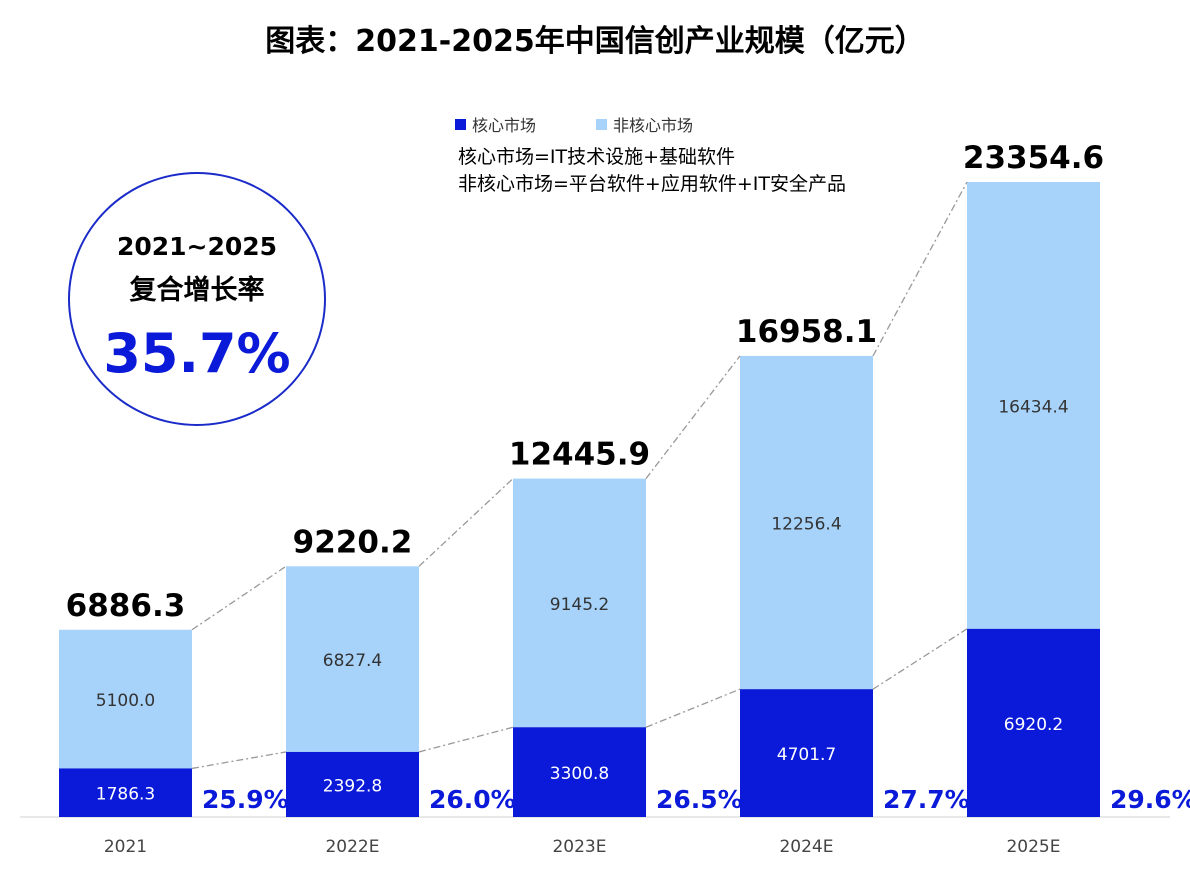 The width and height of the screenshot is (1190, 874). Describe the element at coordinates (926, 799) in the screenshot. I see `data-label-core-share: 27.7%` at that location.